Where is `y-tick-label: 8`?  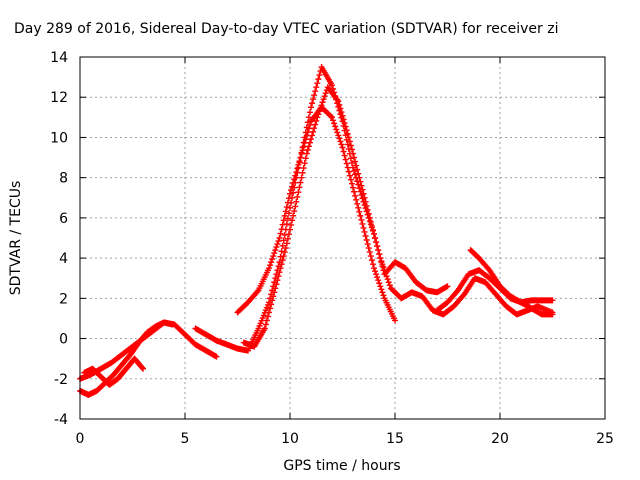 y-tick-label: 8 is located at coordinates (63, 179).